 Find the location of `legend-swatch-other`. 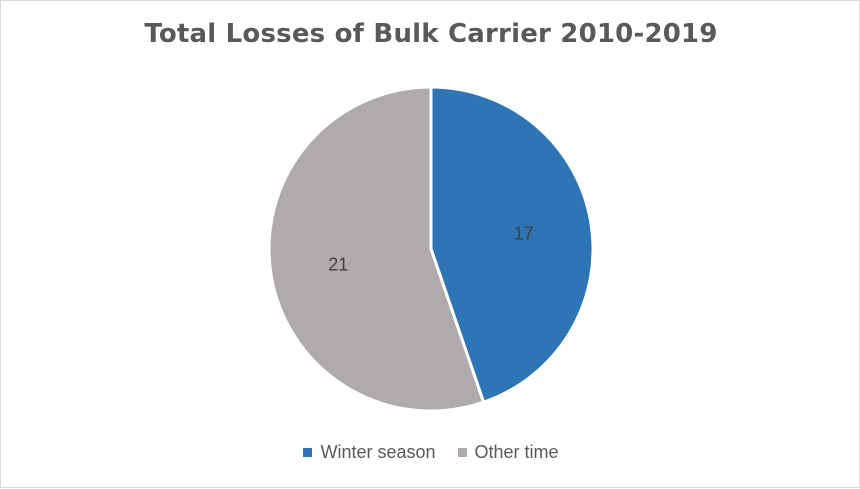

legend-swatch-other is located at coordinates (462, 452).